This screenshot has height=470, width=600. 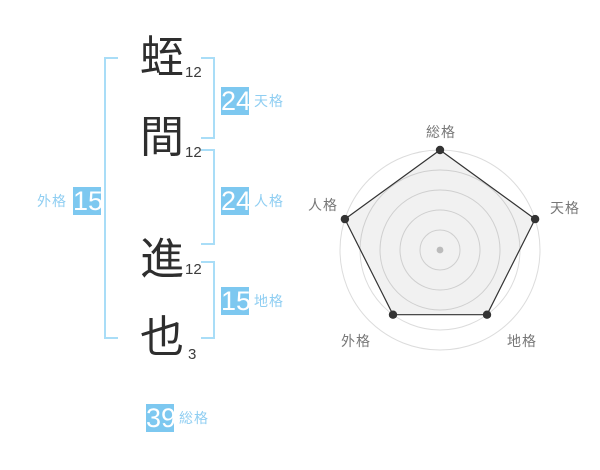 I want to click on chikaku-score-badge: 15, so click(x=236, y=301).